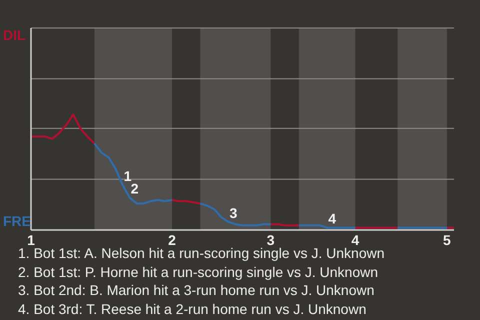 This screenshot has width=480, height=320. I want to click on x-tick-label: 2, so click(172, 240).